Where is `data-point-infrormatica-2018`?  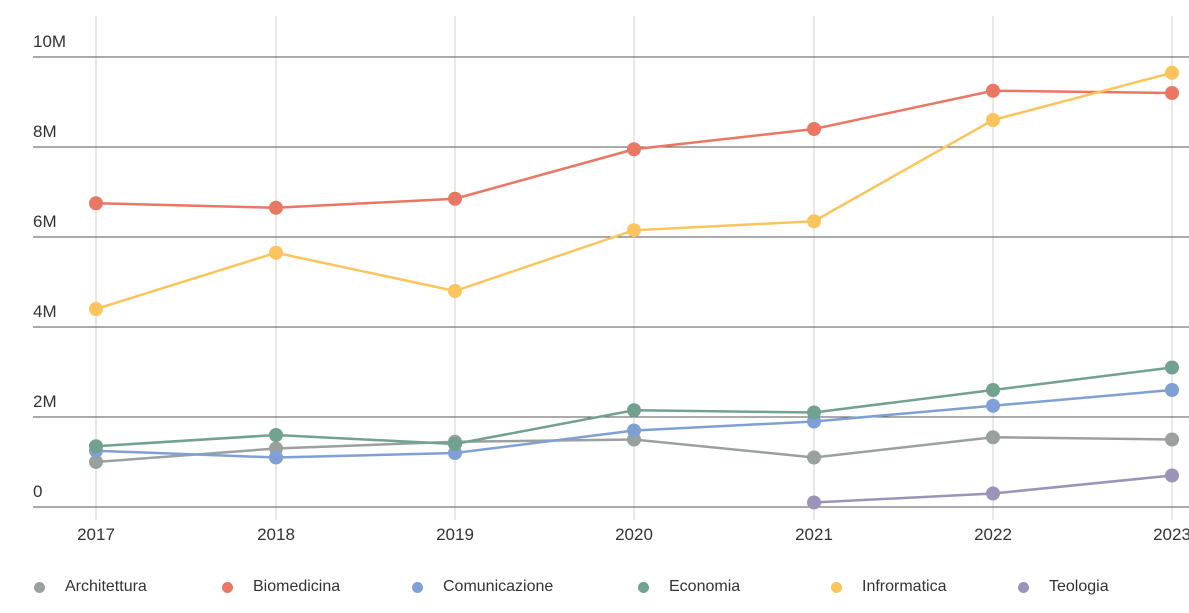
data-point-infrormatica-2018 is located at coordinates (276, 252).